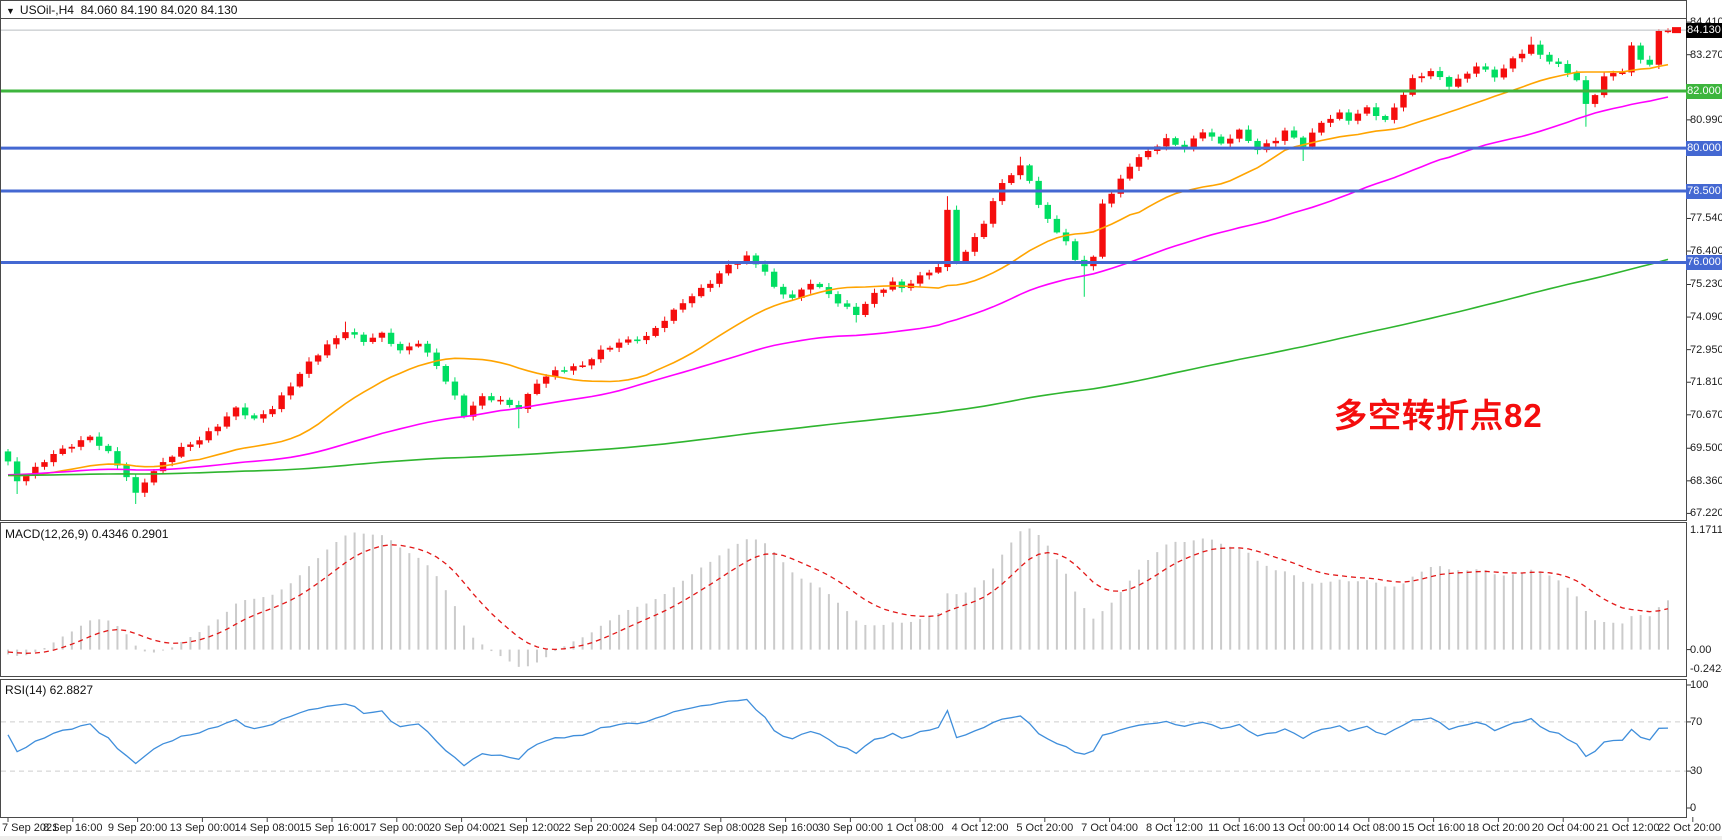 The image size is (1722, 840). Describe the element at coordinates (1498, 828) in the screenshot. I see `date-label: 18 Oct 20:00` at that location.